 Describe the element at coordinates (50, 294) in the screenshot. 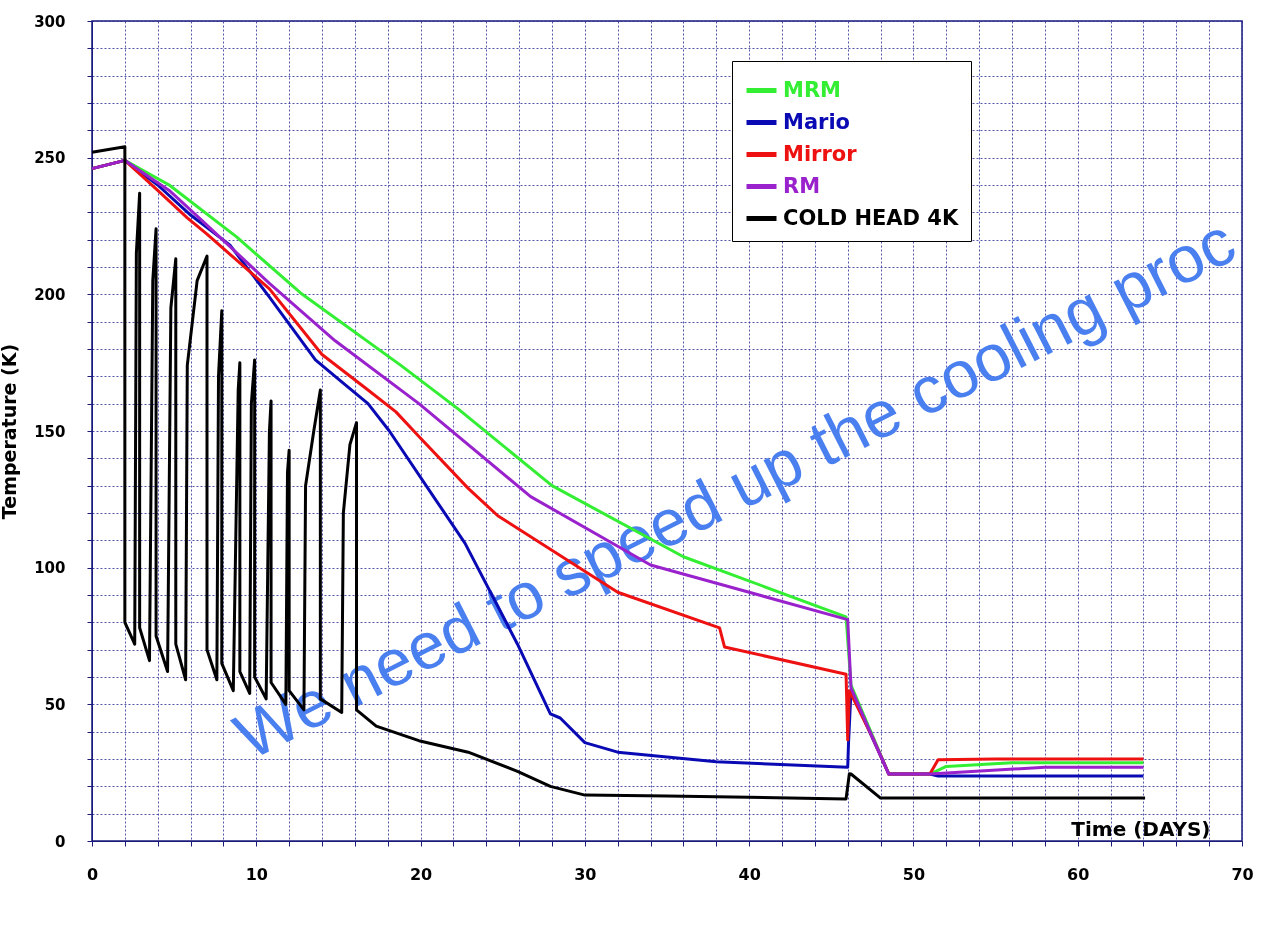

I see `y-tick-label: 200` at that location.